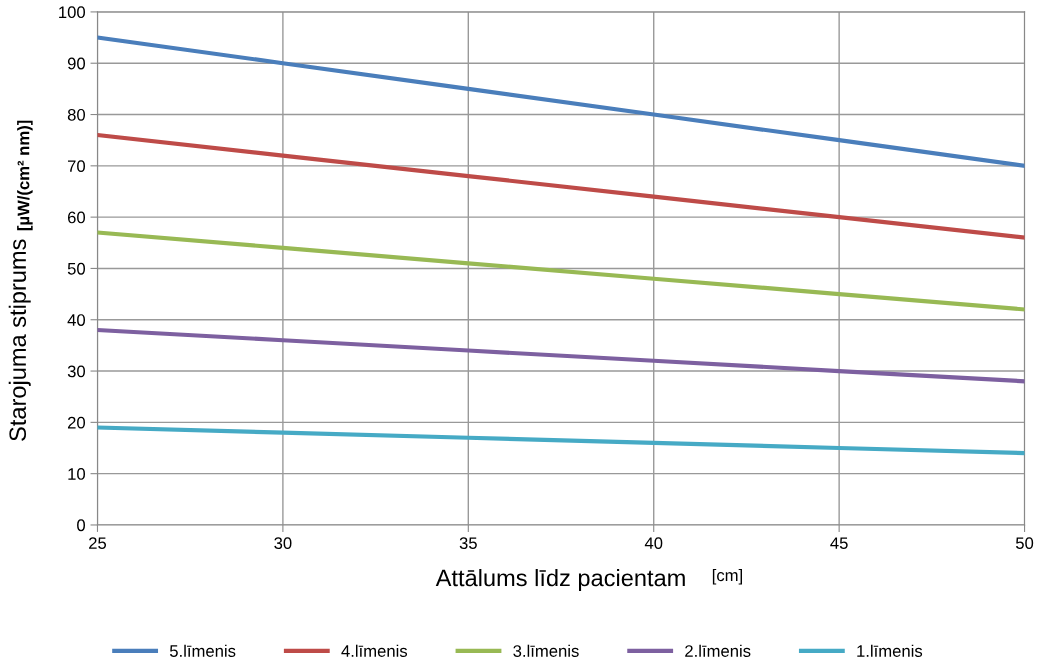 This screenshot has width=1037, height=662. What do you see at coordinates (283, 543) in the screenshot?
I see `x-tick-label: 30` at bounding box center [283, 543].